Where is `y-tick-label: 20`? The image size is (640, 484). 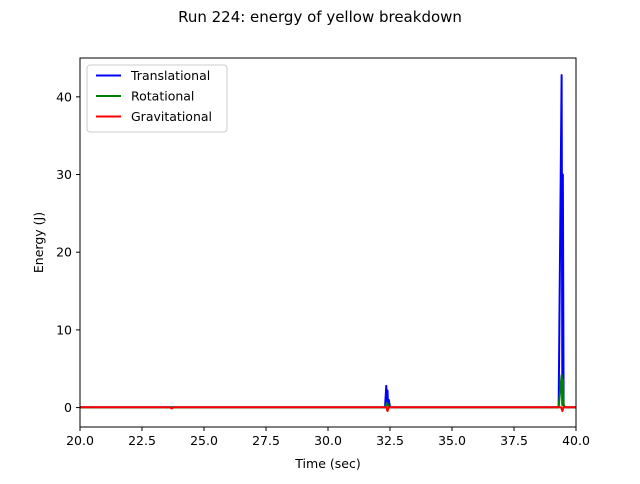
y-tick-label: 20 is located at coordinates (64, 252).